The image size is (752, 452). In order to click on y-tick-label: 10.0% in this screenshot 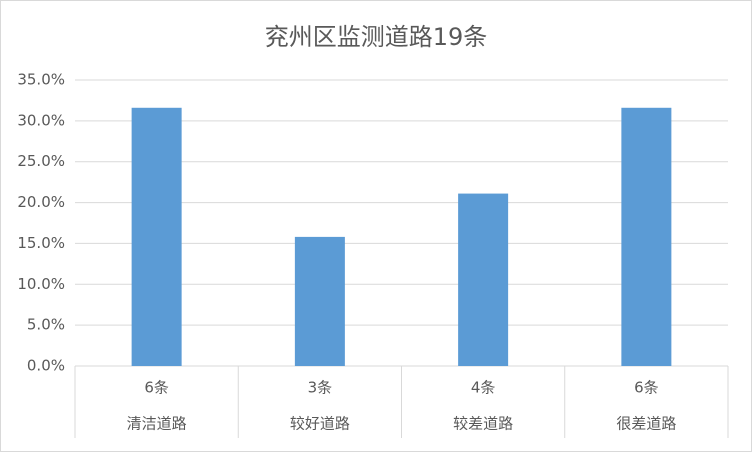, I will do `click(41, 284)`.